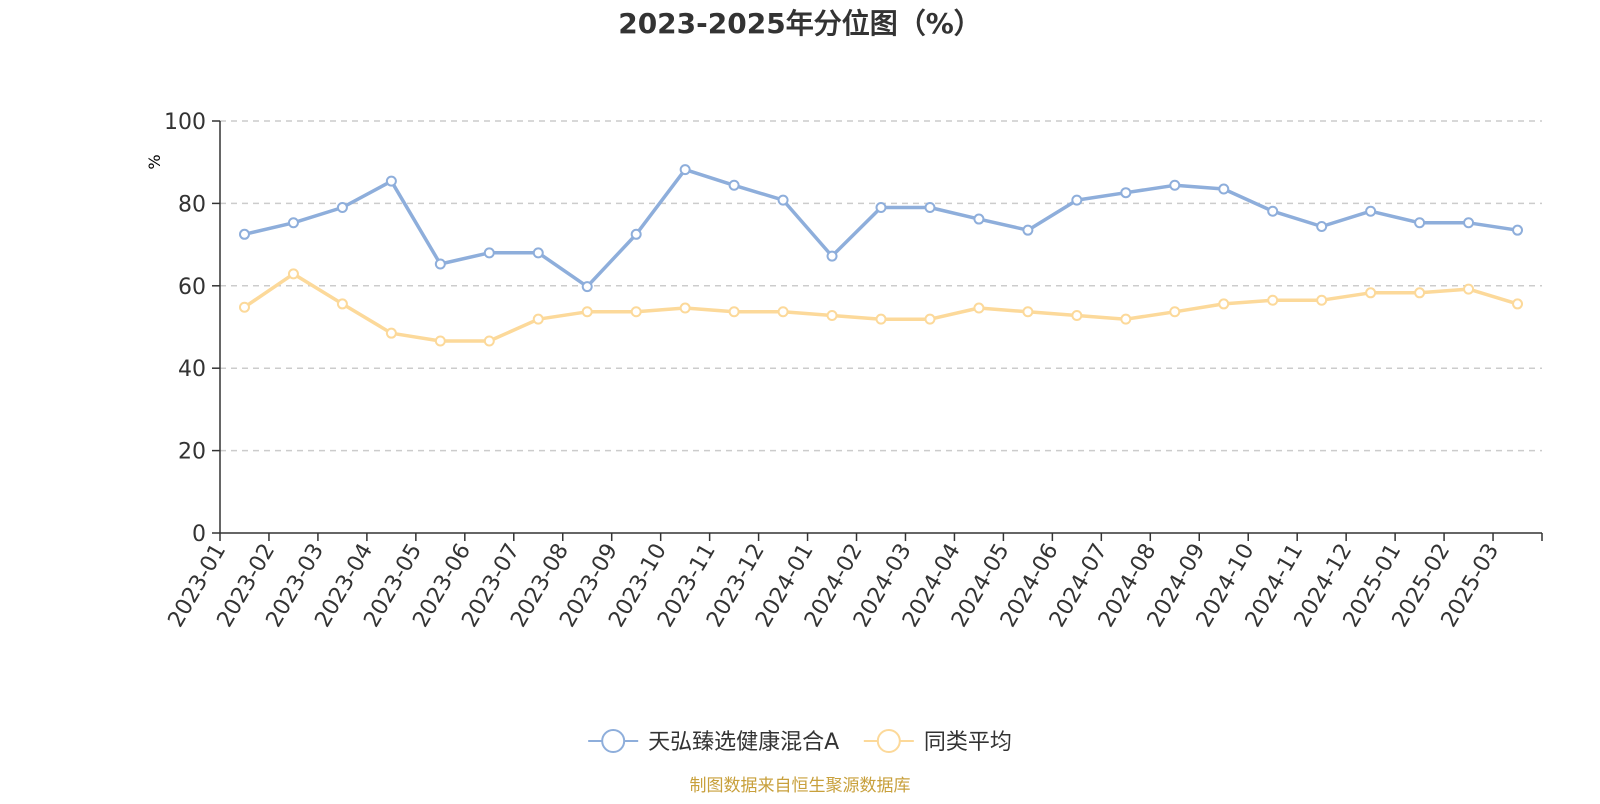 The image size is (1600, 804). I want to click on source-note: 制图数据来自恒生聚源数据库, so click(800, 786).